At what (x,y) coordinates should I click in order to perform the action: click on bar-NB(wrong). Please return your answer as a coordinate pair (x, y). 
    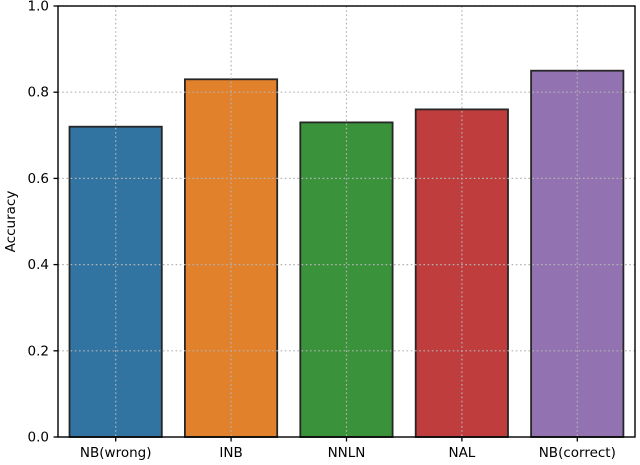
    Looking at the image, I should click on (115, 281).